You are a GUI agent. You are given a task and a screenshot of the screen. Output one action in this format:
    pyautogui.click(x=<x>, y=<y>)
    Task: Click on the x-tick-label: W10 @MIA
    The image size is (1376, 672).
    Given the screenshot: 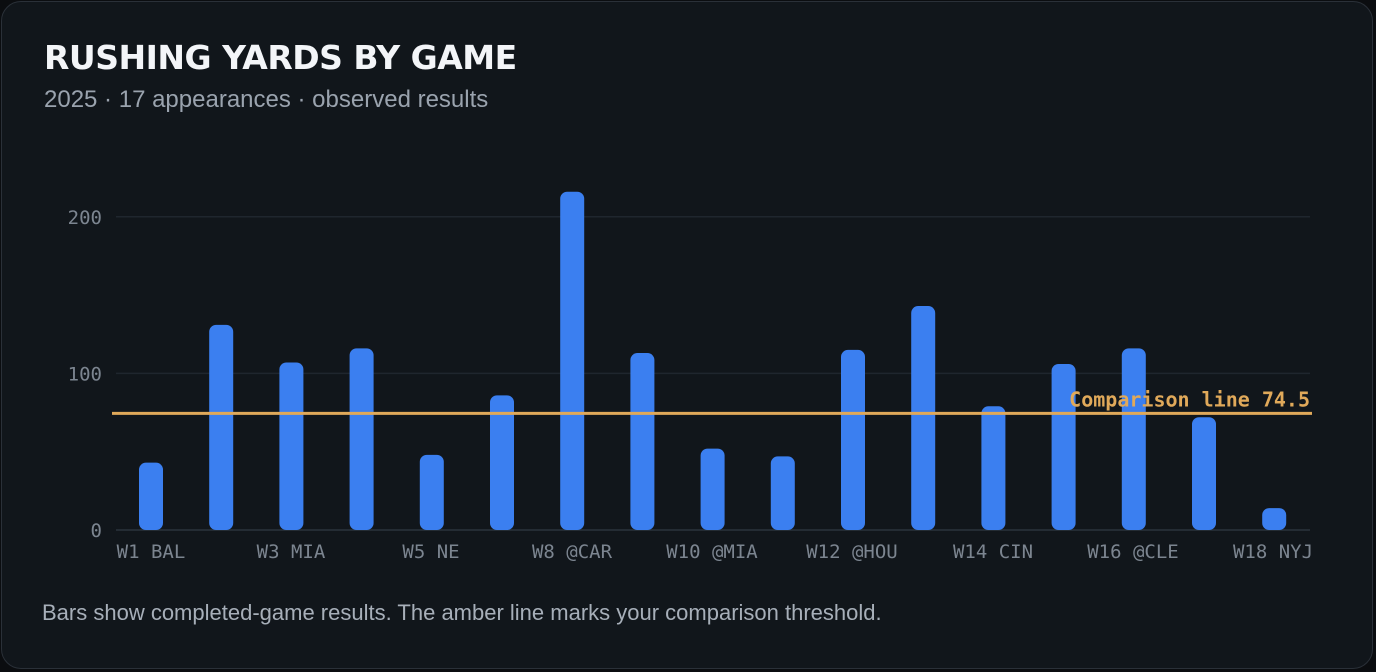 What is the action you would take?
    pyautogui.click(x=712, y=552)
    